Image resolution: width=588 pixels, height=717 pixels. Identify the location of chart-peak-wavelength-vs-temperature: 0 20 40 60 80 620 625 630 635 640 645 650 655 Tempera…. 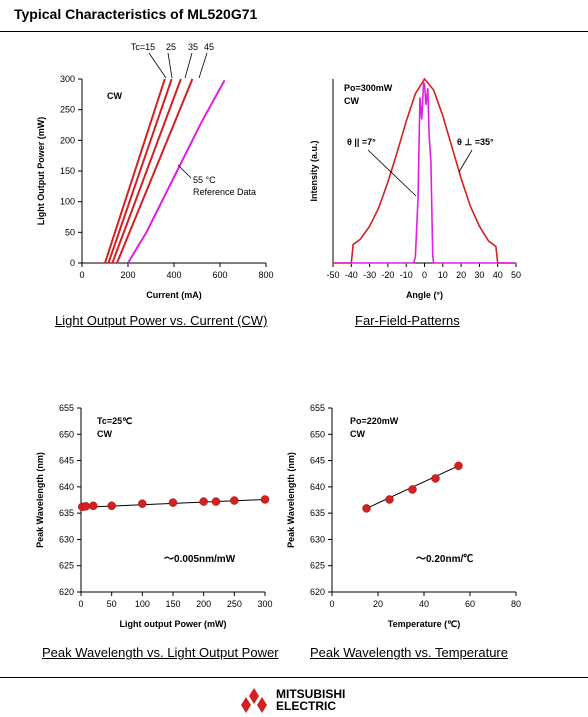
(403, 516).